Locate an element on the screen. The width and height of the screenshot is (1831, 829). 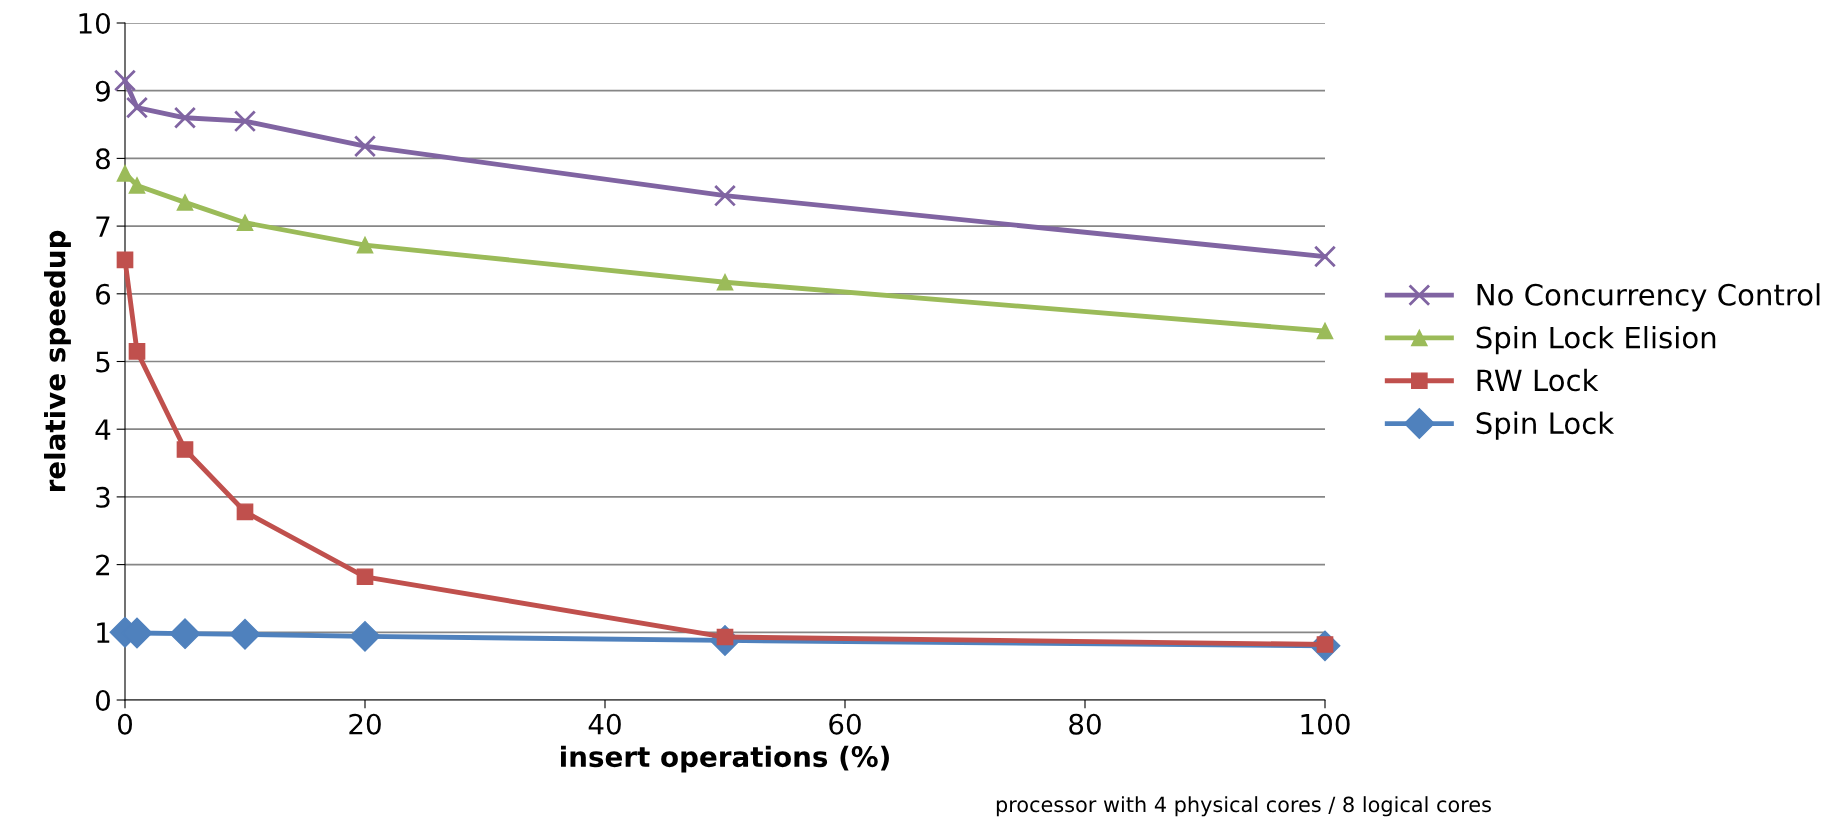
legend-label: RW Lock is located at coordinates (1538, 380).